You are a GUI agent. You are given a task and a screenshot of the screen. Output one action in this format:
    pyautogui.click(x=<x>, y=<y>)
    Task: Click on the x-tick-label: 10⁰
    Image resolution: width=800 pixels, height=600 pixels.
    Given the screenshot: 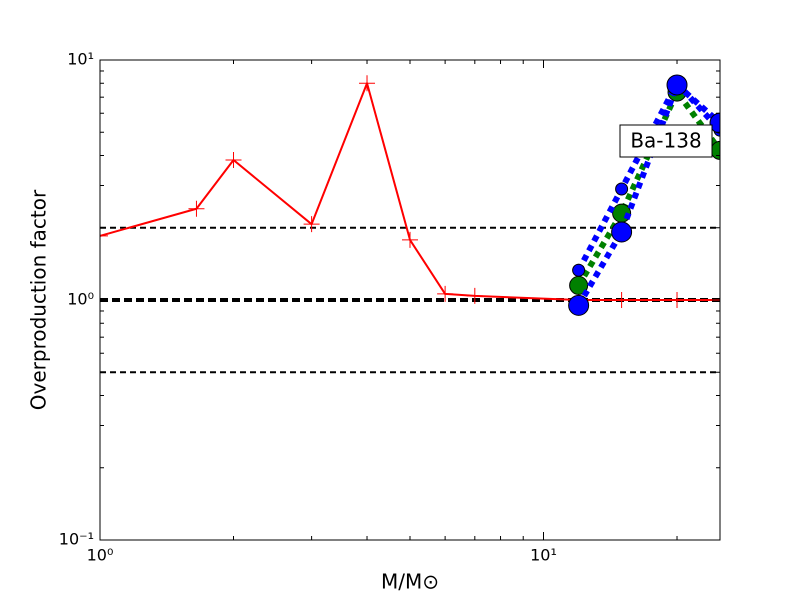 What is the action you would take?
    pyautogui.click(x=100, y=555)
    